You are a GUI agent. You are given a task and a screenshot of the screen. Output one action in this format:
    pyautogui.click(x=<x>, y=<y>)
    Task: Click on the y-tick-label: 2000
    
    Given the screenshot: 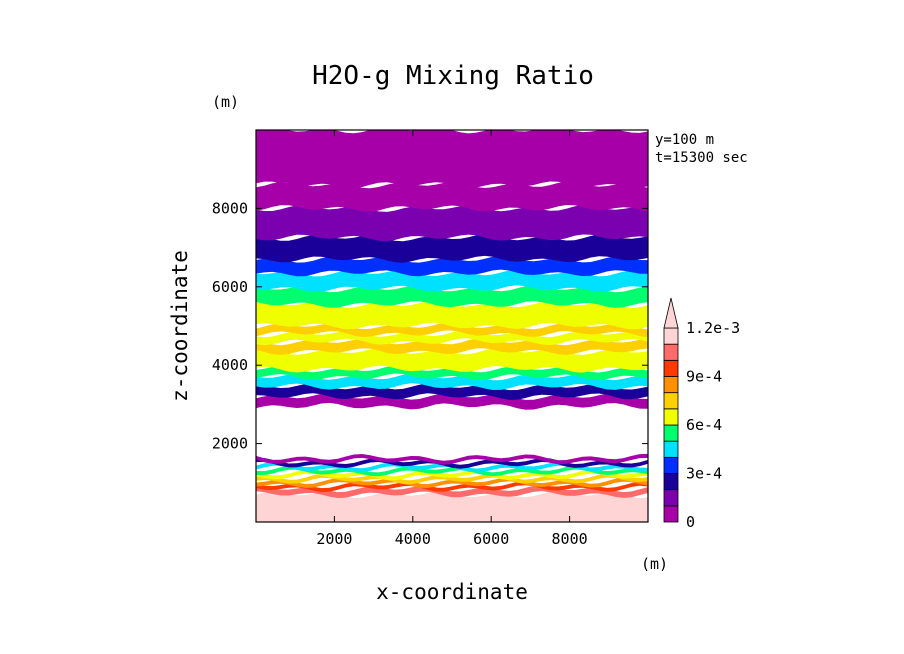 What is the action you would take?
    pyautogui.click(x=230, y=444)
    